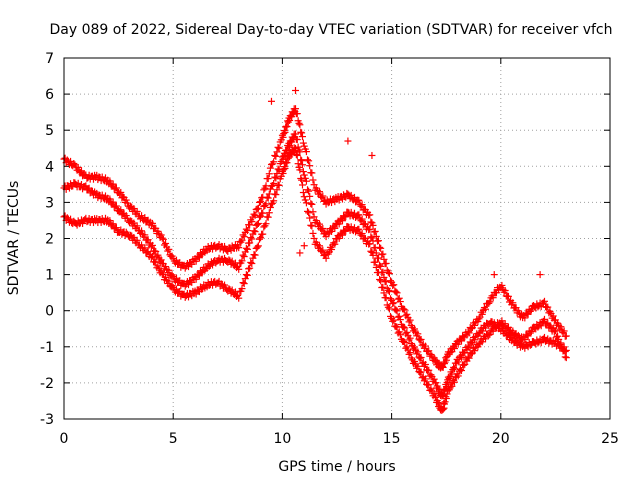  I want to click on x-tick-label: 10, so click(282, 439).